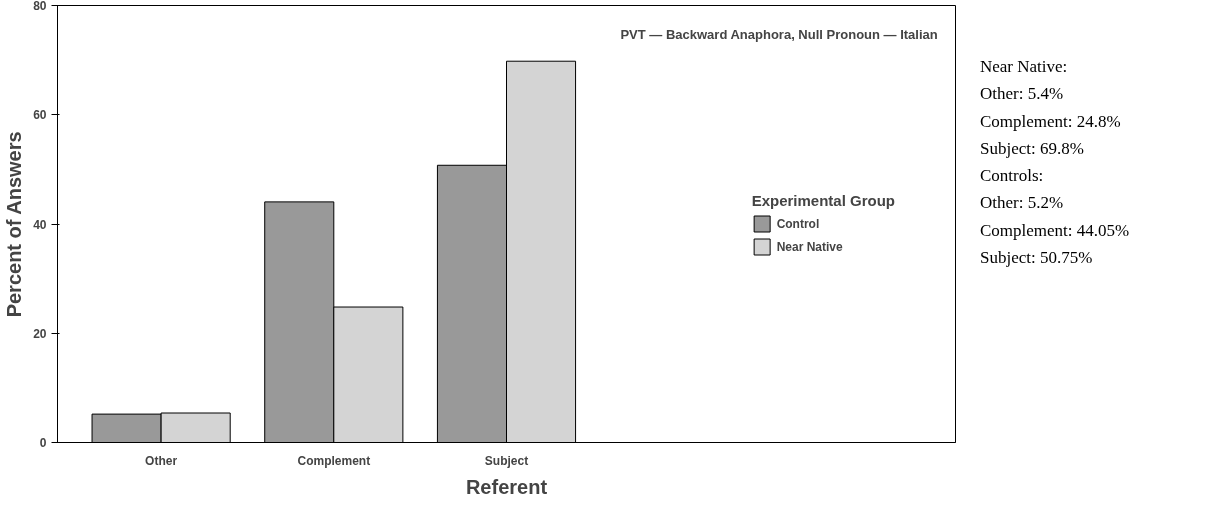  What do you see at coordinates (1051, 121) in the screenshot?
I see `text: Complement: 24.8%` at bounding box center [1051, 121].